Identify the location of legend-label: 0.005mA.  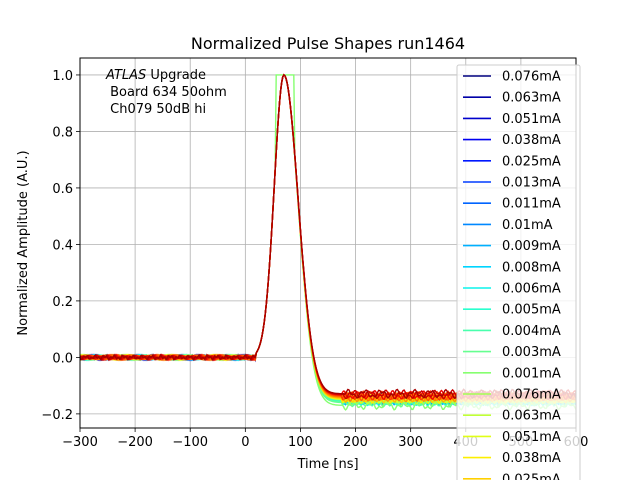
(531, 310).